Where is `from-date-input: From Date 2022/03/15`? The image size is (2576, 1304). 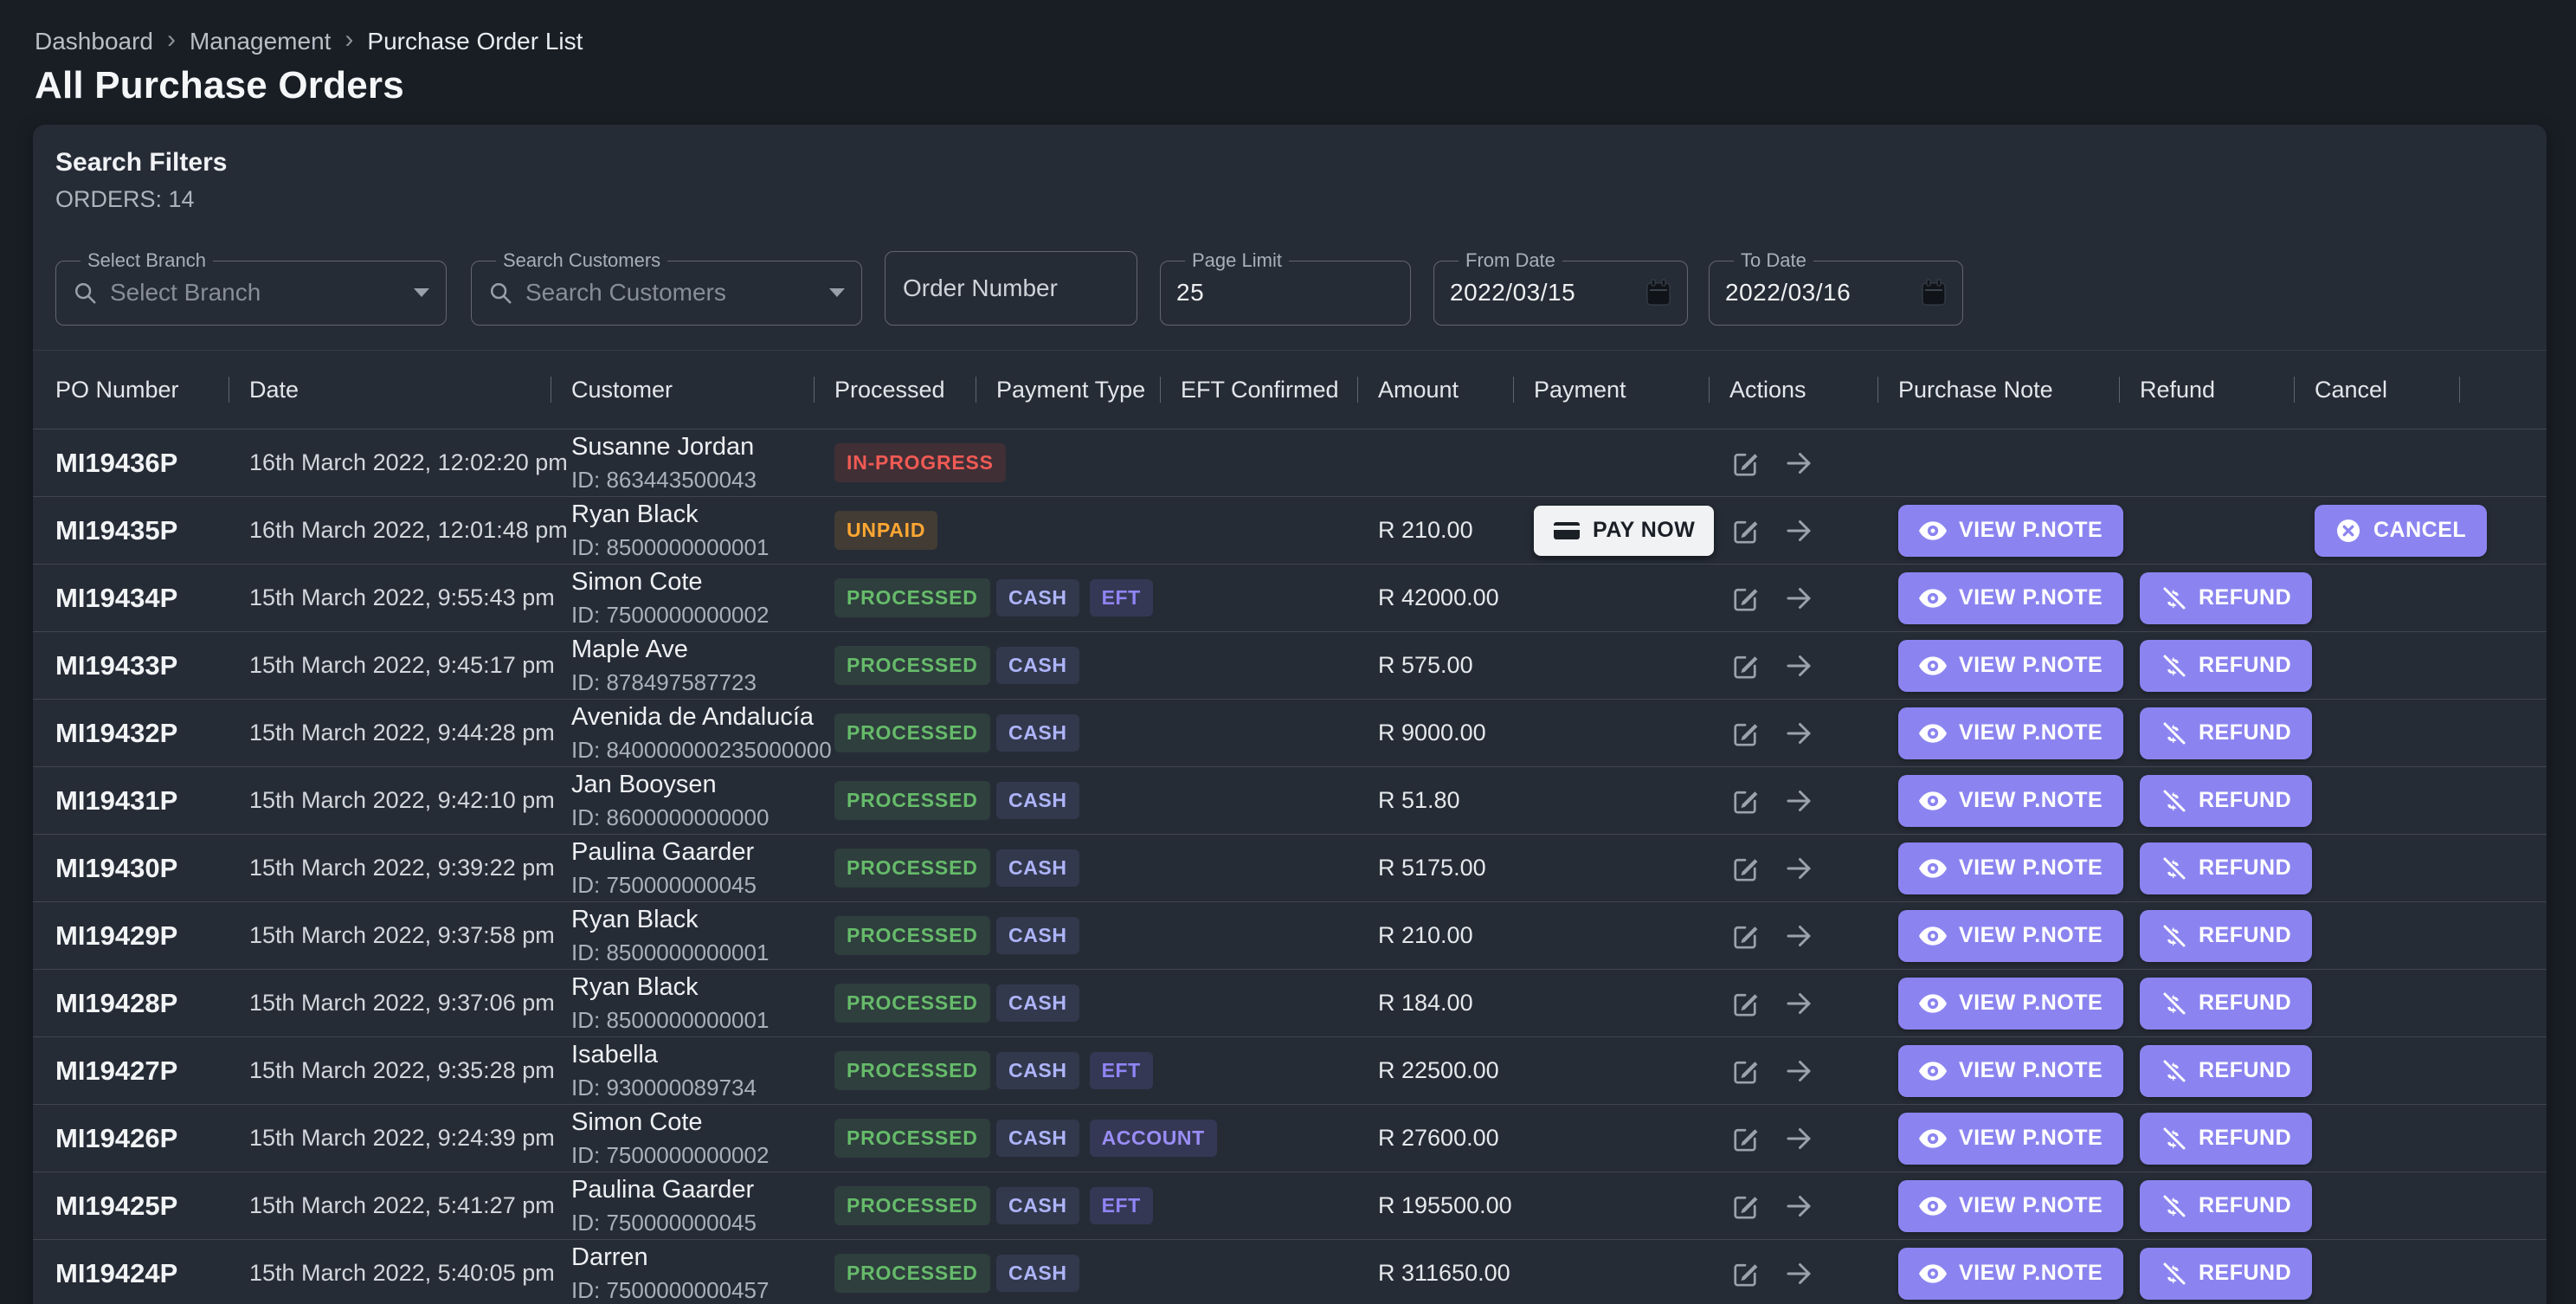
from-date-input: From Date 2022/03/15 is located at coordinates (1560, 288).